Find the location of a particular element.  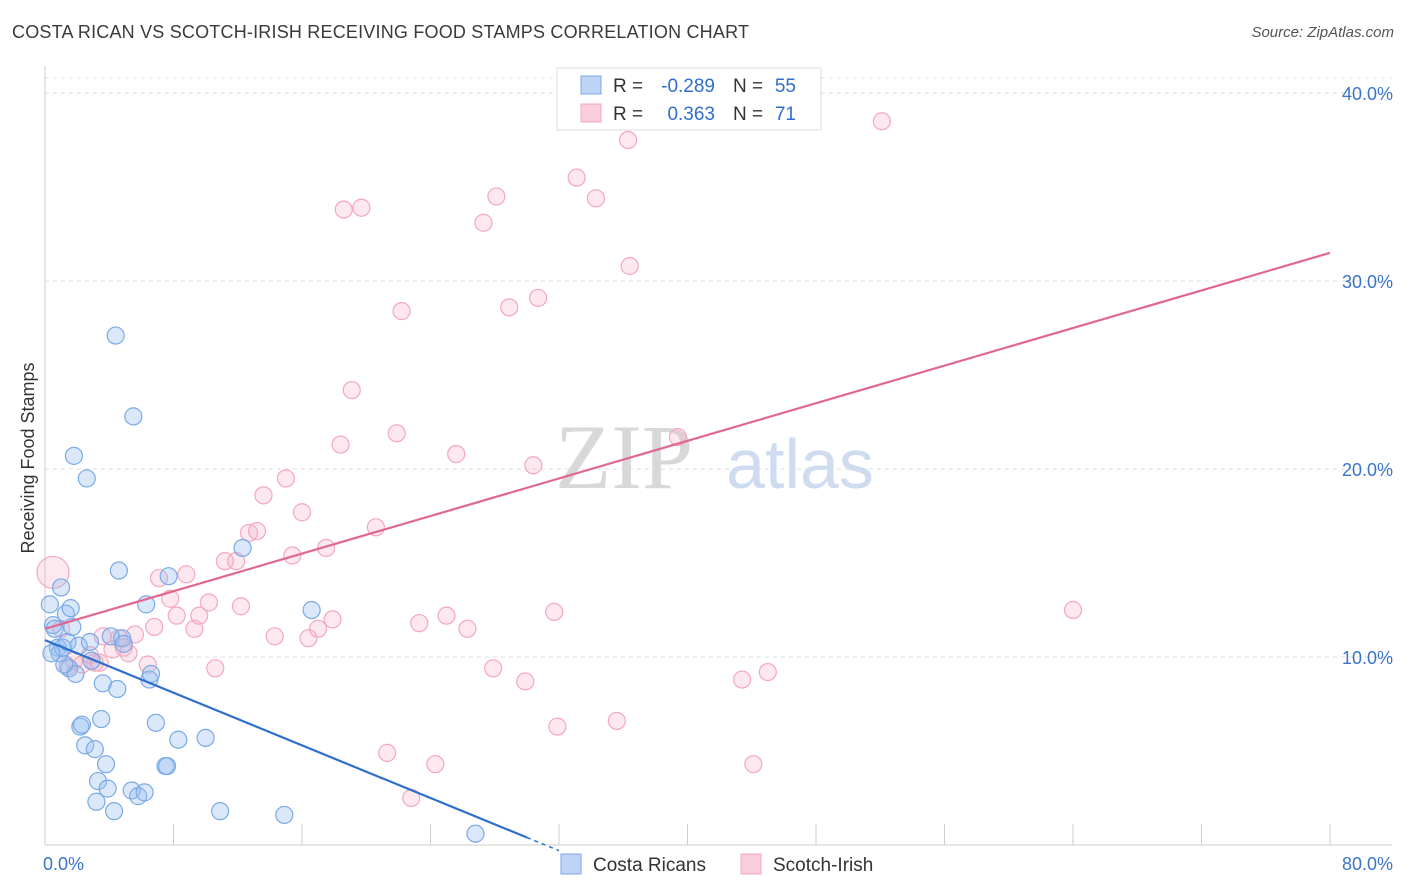

legend-r-value-1: -0.289 is located at coordinates (688, 86).